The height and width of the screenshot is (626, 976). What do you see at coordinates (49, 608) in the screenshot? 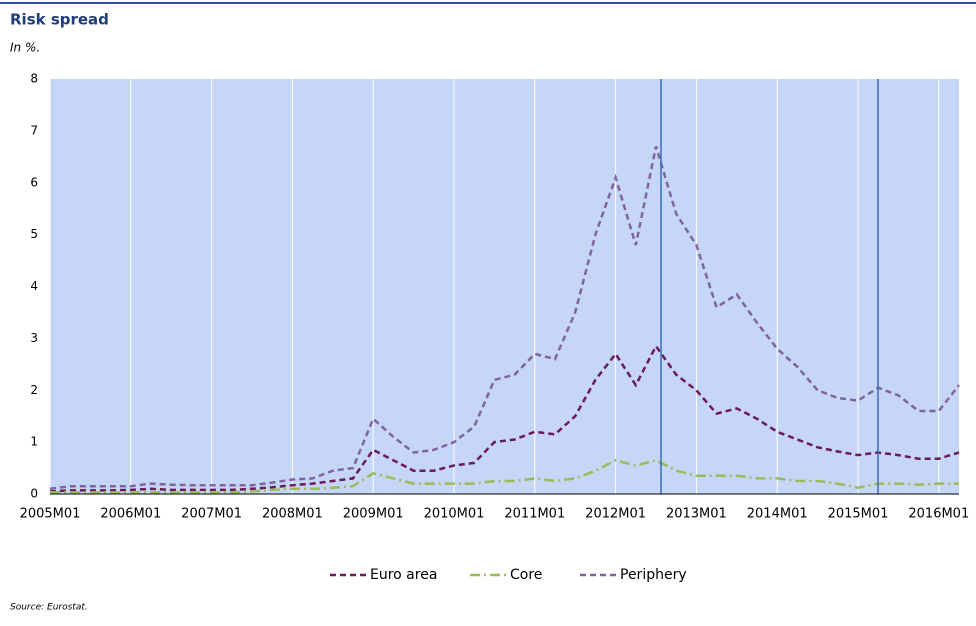
I see `source-note: Source: Eurostat.` at bounding box center [49, 608].